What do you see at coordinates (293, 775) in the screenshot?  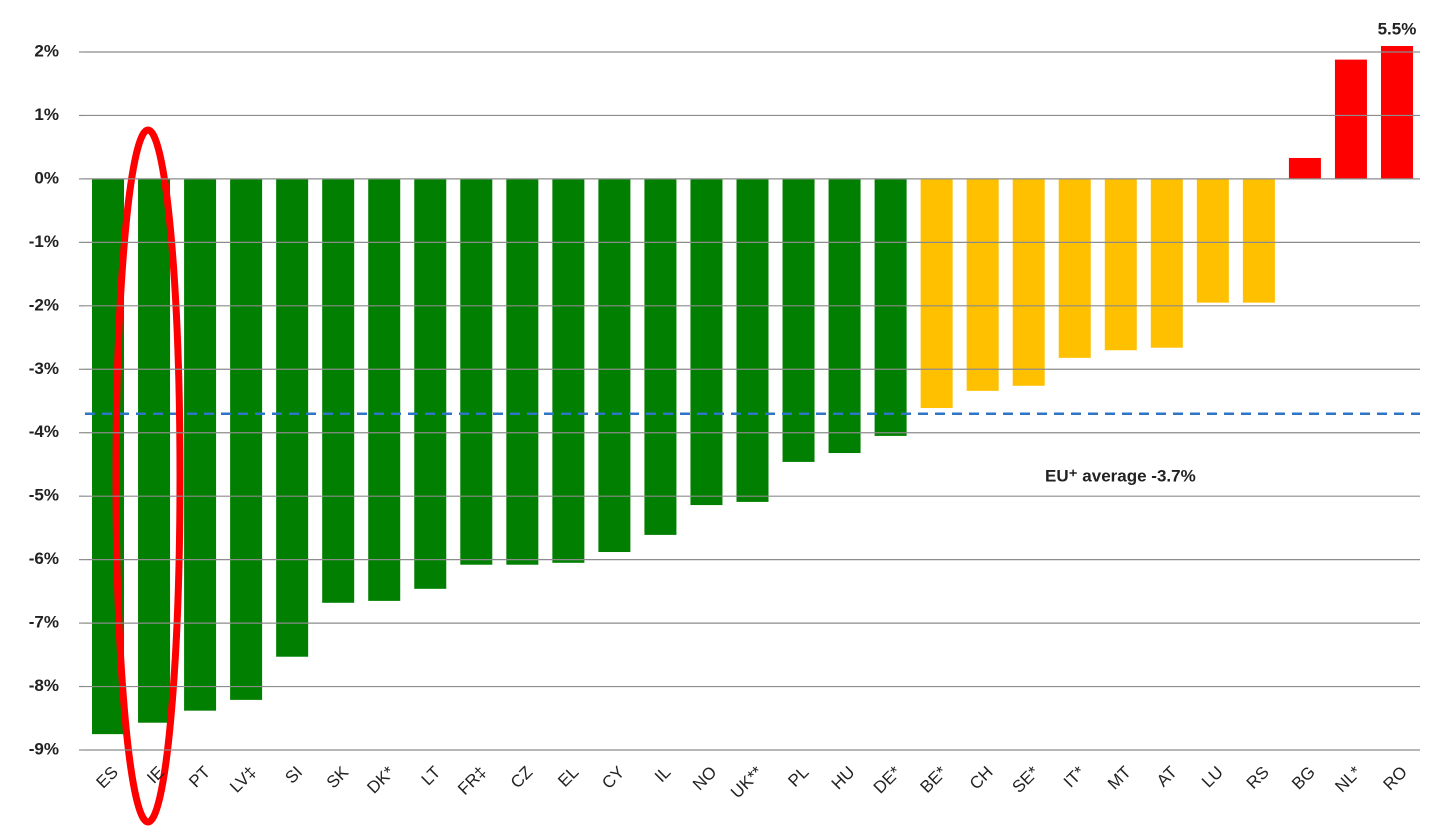 I see `x-tick-label: SI` at bounding box center [293, 775].